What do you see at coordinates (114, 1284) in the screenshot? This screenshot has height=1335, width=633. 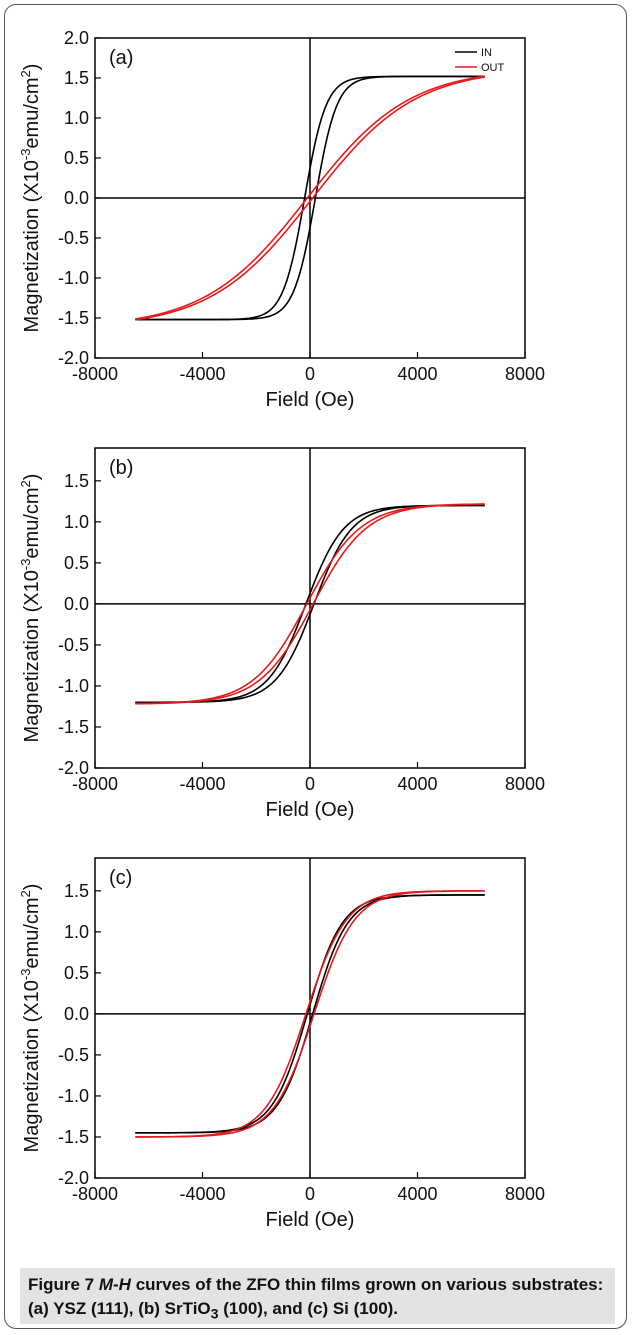 I see `caption-mh: M-H` at bounding box center [114, 1284].